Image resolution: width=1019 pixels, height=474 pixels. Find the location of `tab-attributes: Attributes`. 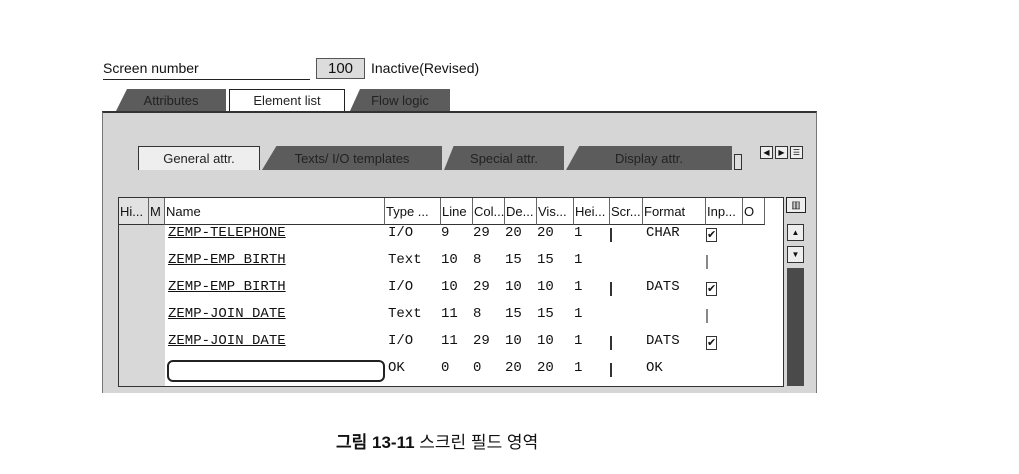

tab-attributes: Attributes is located at coordinates (171, 100).